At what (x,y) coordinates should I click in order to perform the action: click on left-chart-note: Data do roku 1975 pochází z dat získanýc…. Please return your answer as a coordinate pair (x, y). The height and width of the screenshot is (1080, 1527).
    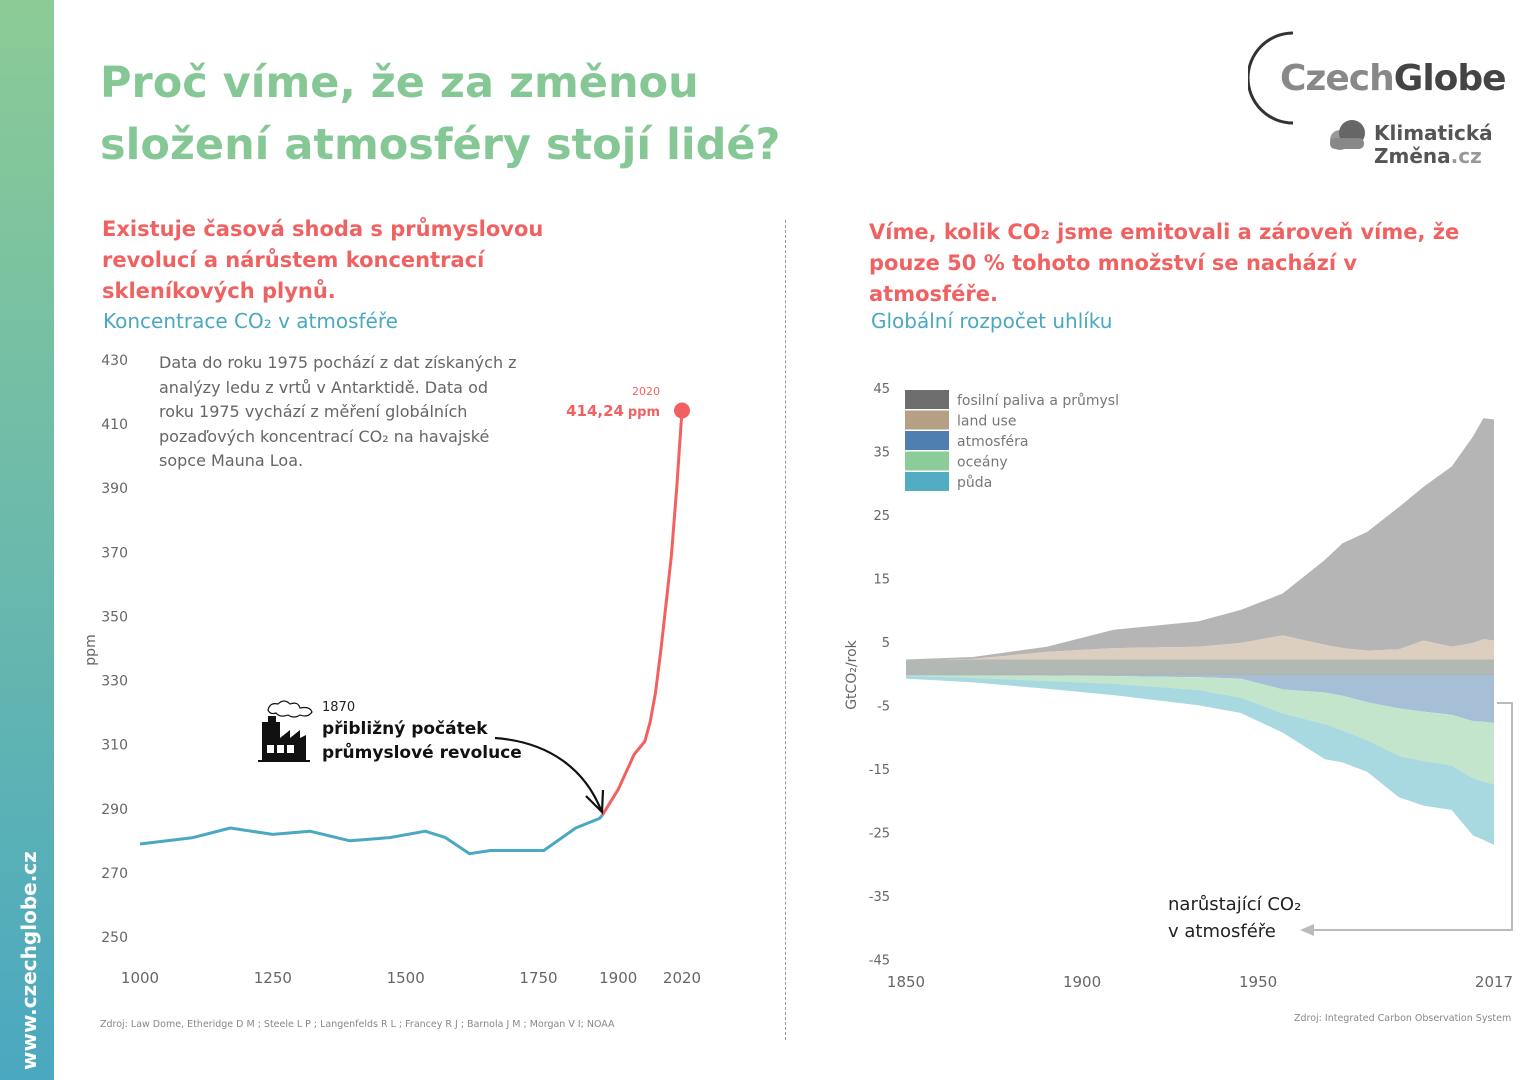
    Looking at the image, I should click on (338, 411).